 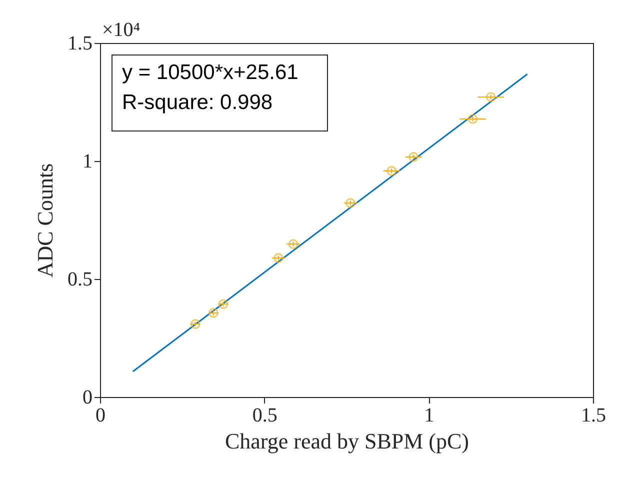 What do you see at coordinates (121, 30) in the screenshot?
I see `text: ×10⁴` at bounding box center [121, 30].